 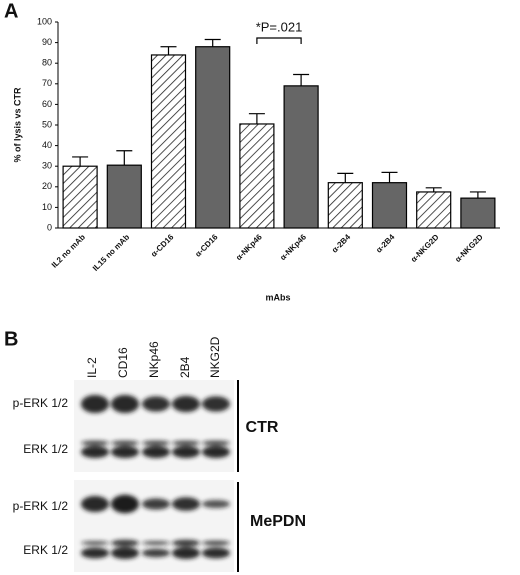 I want to click on significance-bracket, so click(x=279, y=40).